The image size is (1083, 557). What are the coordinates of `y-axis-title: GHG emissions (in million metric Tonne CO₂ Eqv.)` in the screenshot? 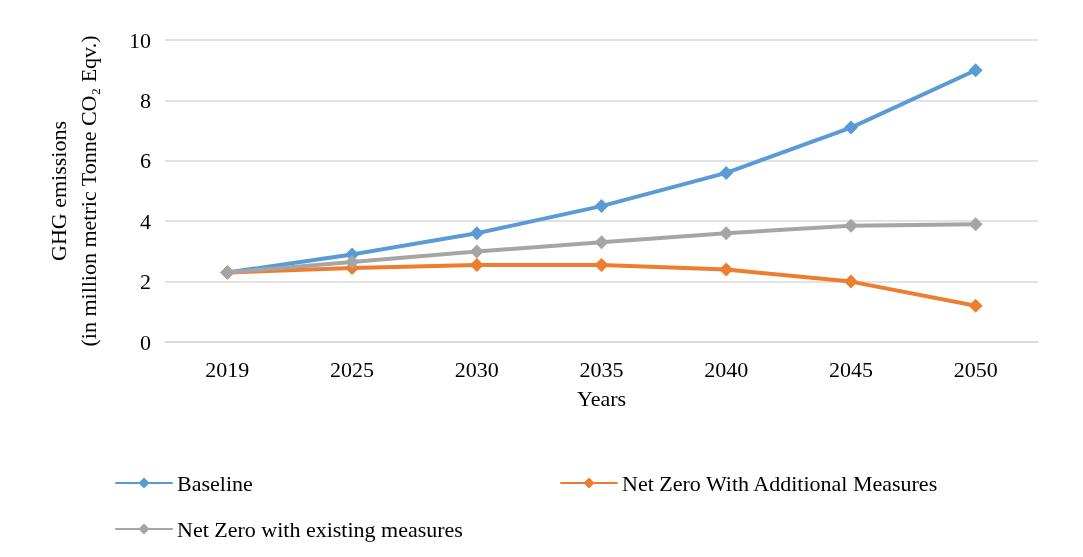 It's located at (73, 191).